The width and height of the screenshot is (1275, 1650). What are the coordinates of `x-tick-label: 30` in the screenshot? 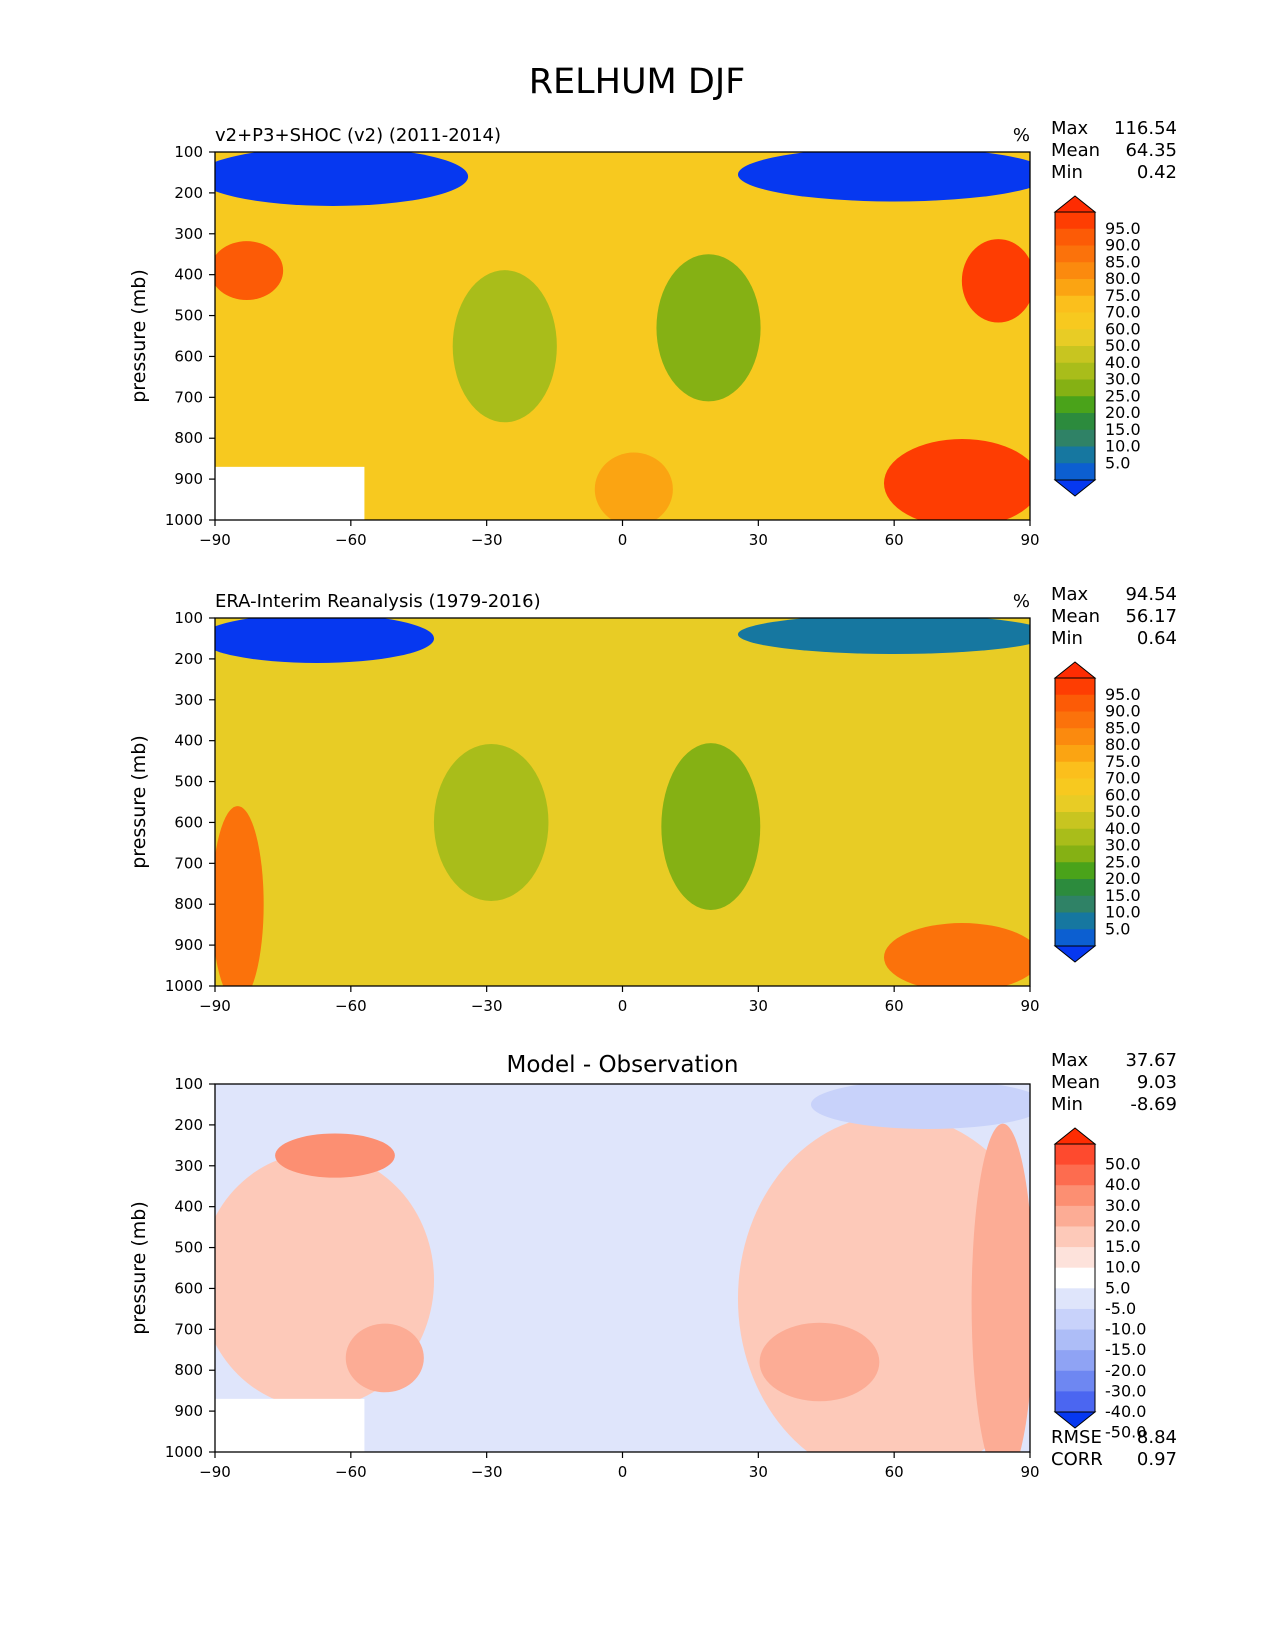 It's located at (758, 540).